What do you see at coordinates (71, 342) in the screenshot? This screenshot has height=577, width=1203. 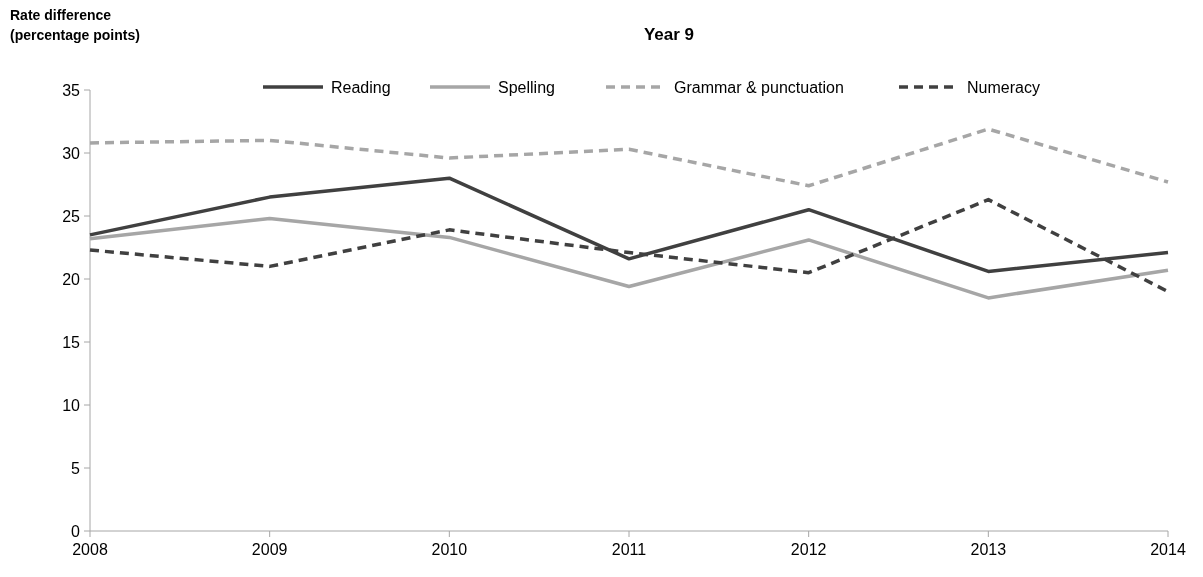 I see `y-tick-label: 15` at bounding box center [71, 342].